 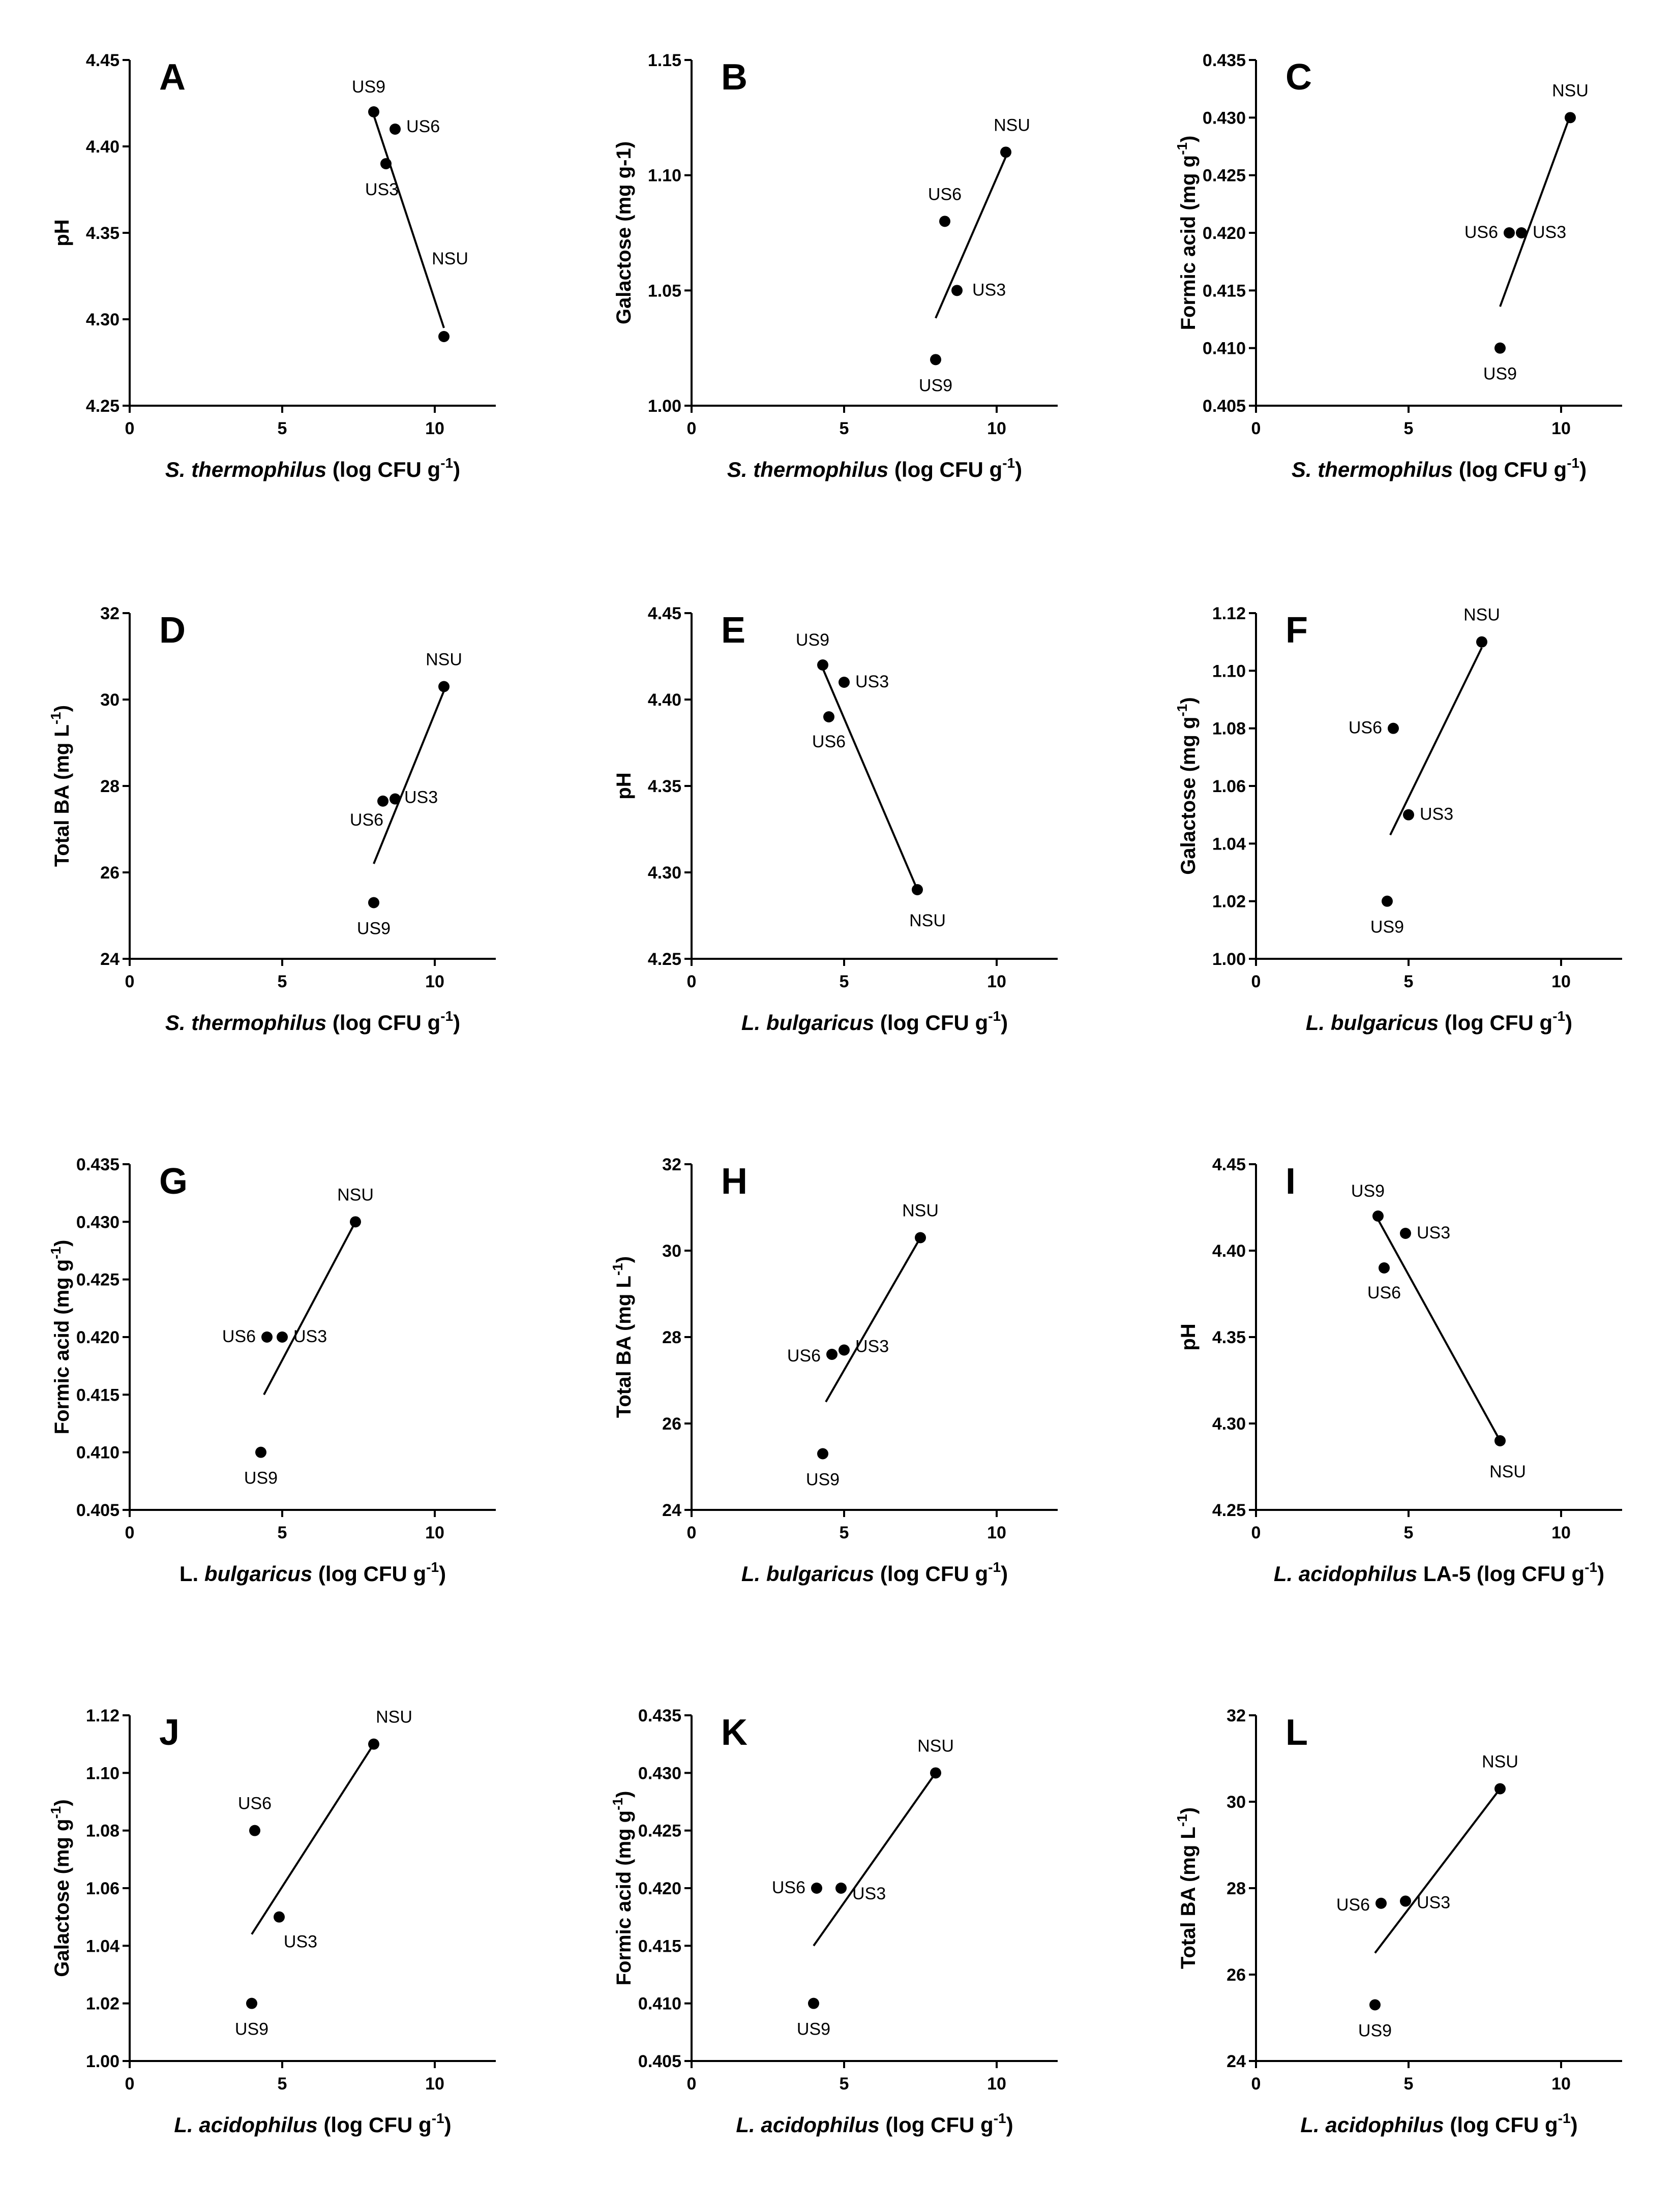 What do you see at coordinates (665, 60) in the screenshot?
I see `y-tick-label: 1.15` at bounding box center [665, 60].